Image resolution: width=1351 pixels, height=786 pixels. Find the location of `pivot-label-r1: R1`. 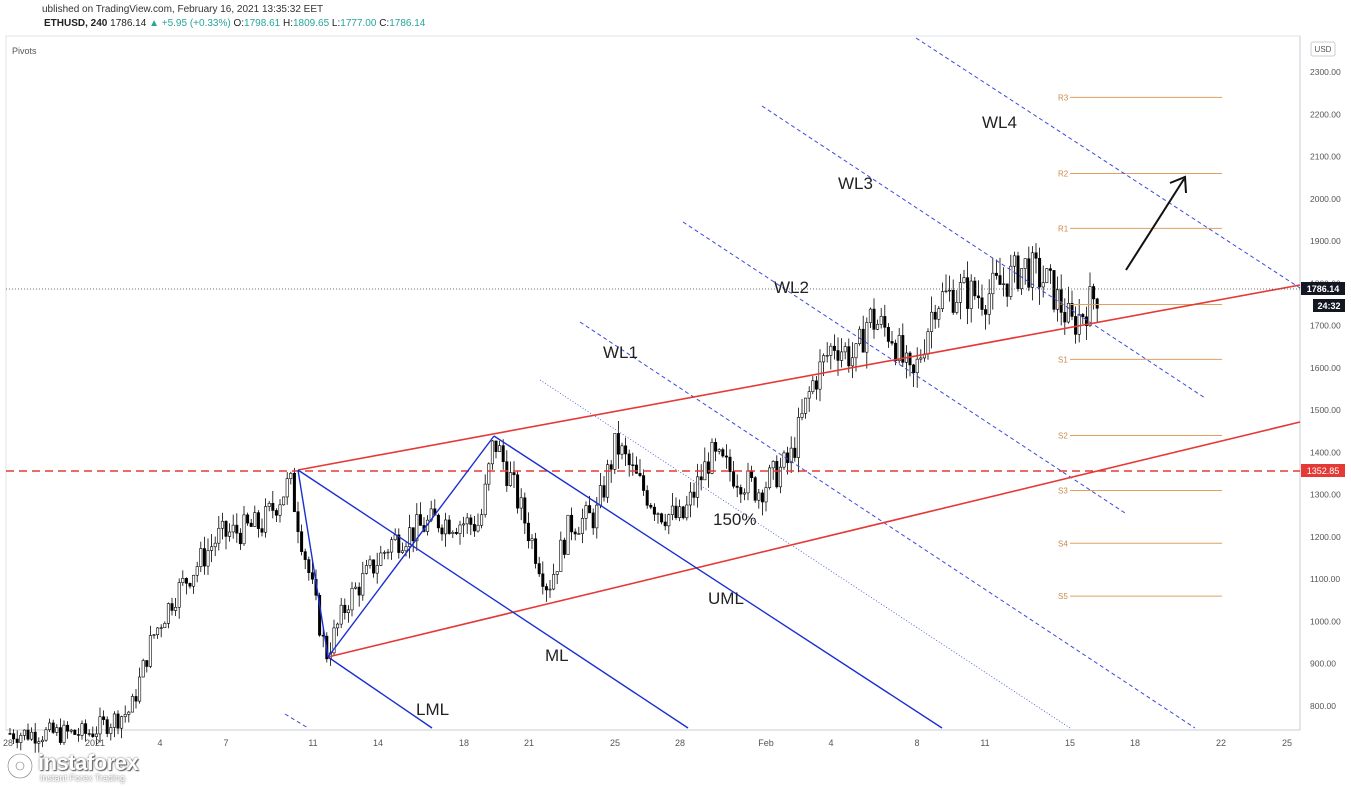

pivot-label-r1: R1 is located at coordinates (1063, 228).